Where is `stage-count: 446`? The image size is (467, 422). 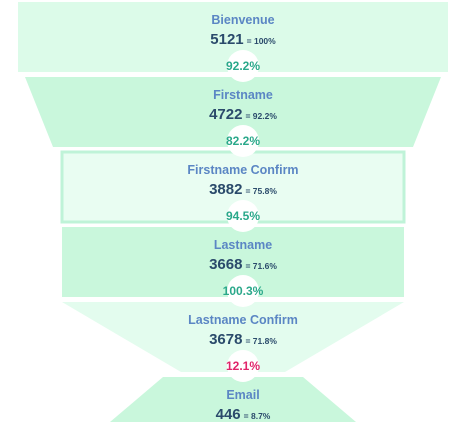 stage-count: 446 is located at coordinates (228, 414).